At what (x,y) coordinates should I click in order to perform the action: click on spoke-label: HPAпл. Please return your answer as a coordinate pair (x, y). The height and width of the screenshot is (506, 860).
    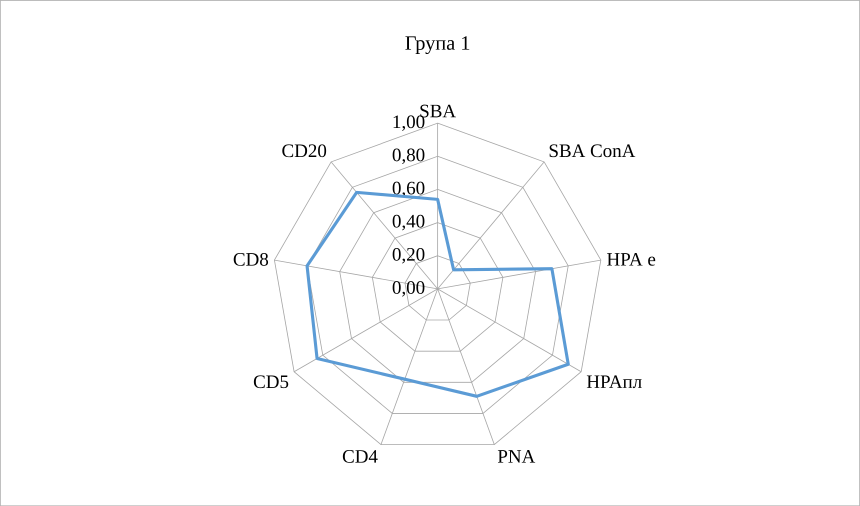
    Looking at the image, I should click on (614, 381).